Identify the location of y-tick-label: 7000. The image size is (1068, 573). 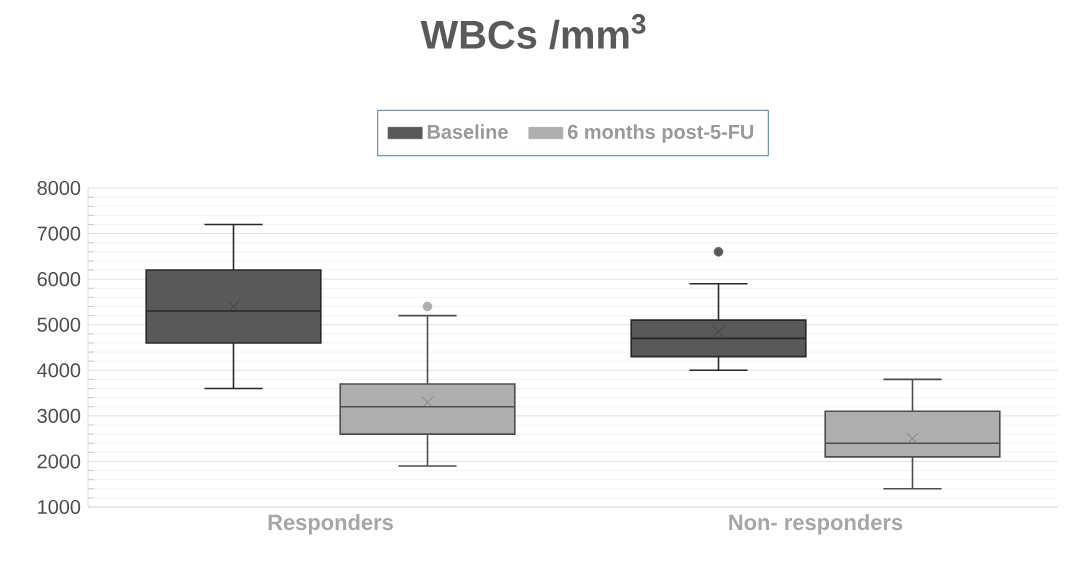
(59, 233).